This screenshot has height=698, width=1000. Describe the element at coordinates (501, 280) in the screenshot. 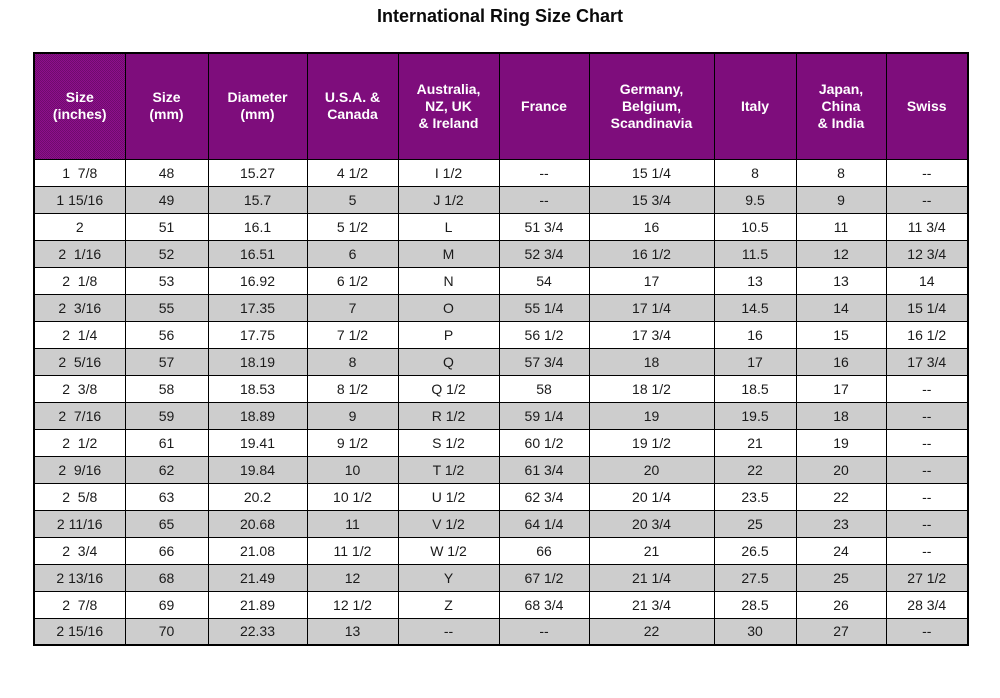

I see `table-row: 2 1/8 53 16.92 6 1/2 N 54 17 13 13 14` at that location.